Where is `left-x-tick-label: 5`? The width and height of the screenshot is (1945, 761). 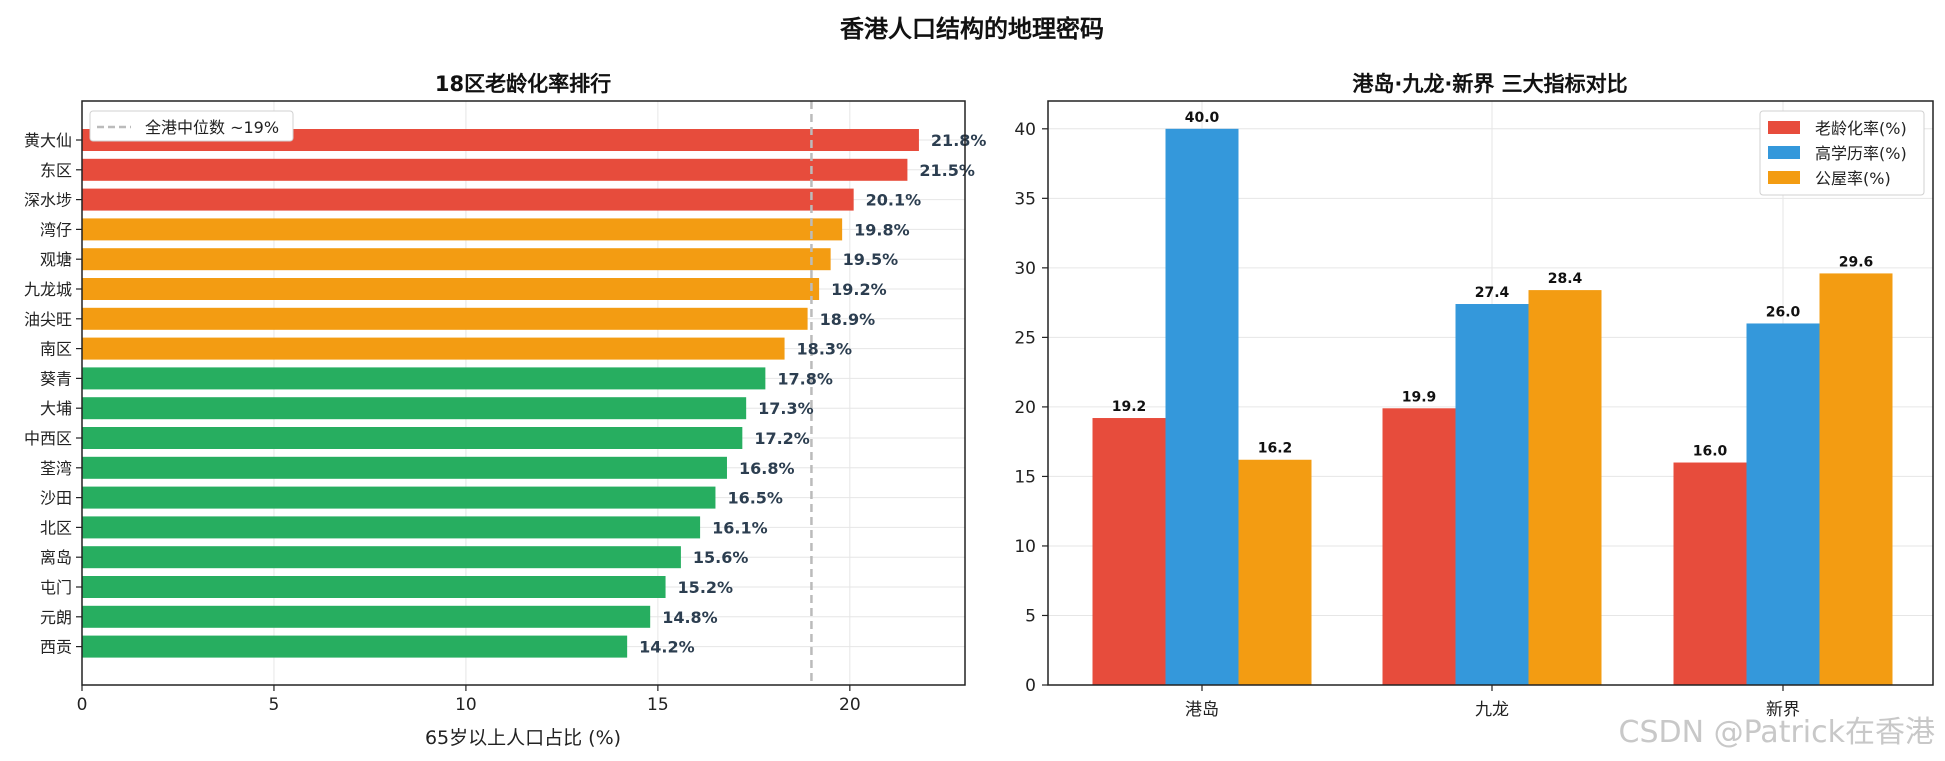
left-x-tick-label: 5 is located at coordinates (274, 705).